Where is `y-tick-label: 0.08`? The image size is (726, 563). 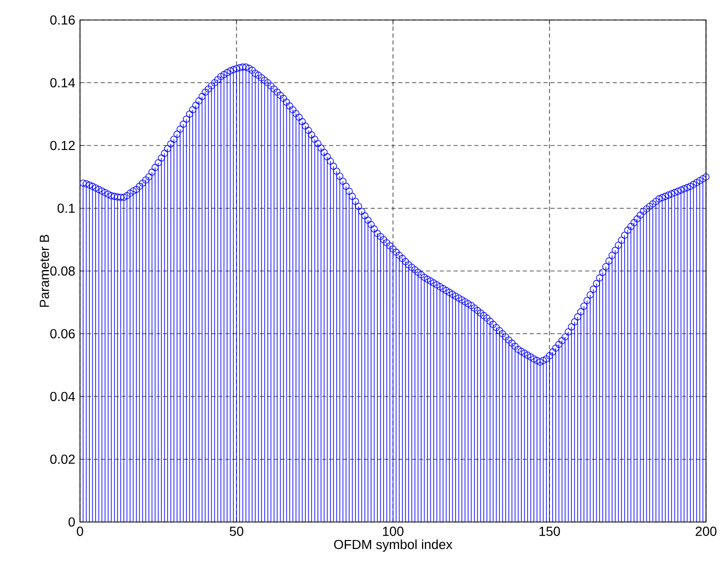 y-tick-label: 0.08 is located at coordinates (62, 271).